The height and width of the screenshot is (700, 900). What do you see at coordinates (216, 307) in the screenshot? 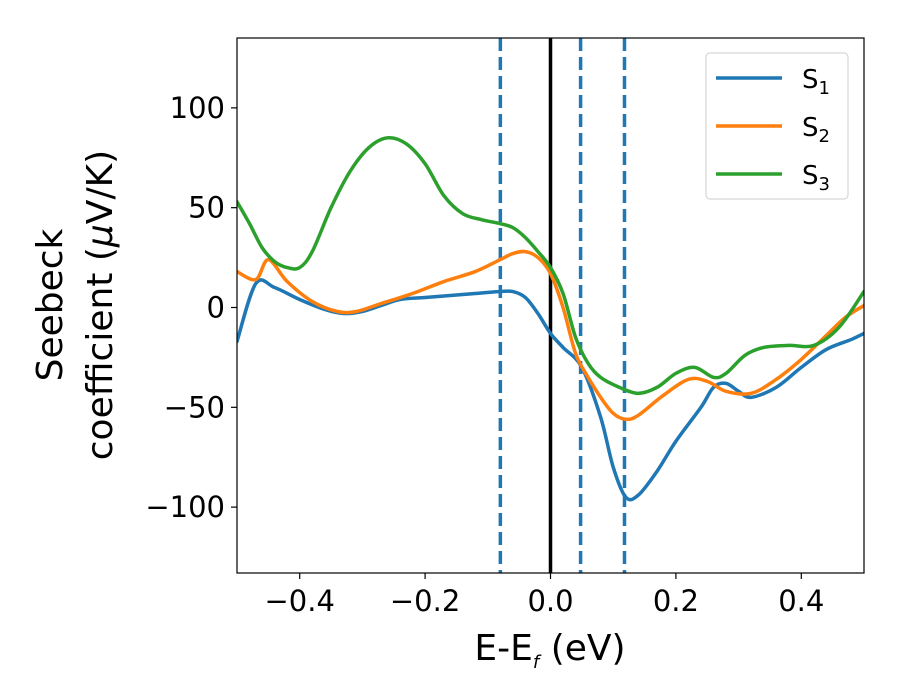
I see `y-tick-label: 0` at bounding box center [216, 307].